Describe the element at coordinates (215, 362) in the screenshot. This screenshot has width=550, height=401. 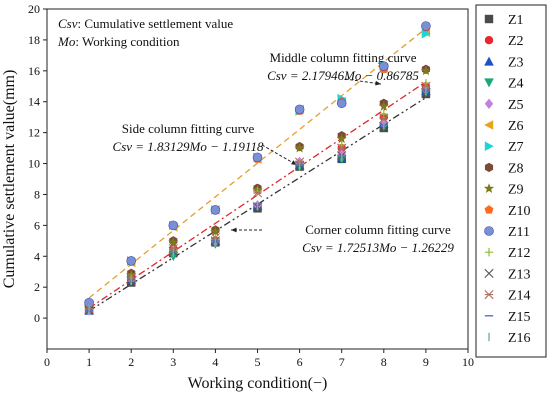
I see `x-tick-label: 4` at that location.